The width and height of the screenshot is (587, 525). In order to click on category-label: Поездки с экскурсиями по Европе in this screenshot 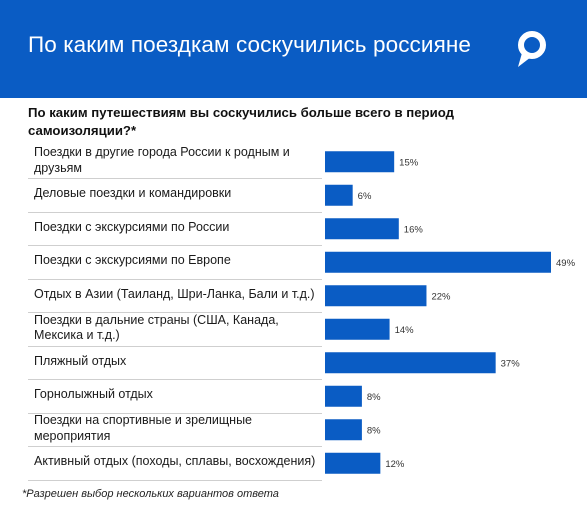, I will do `click(132, 260)`.